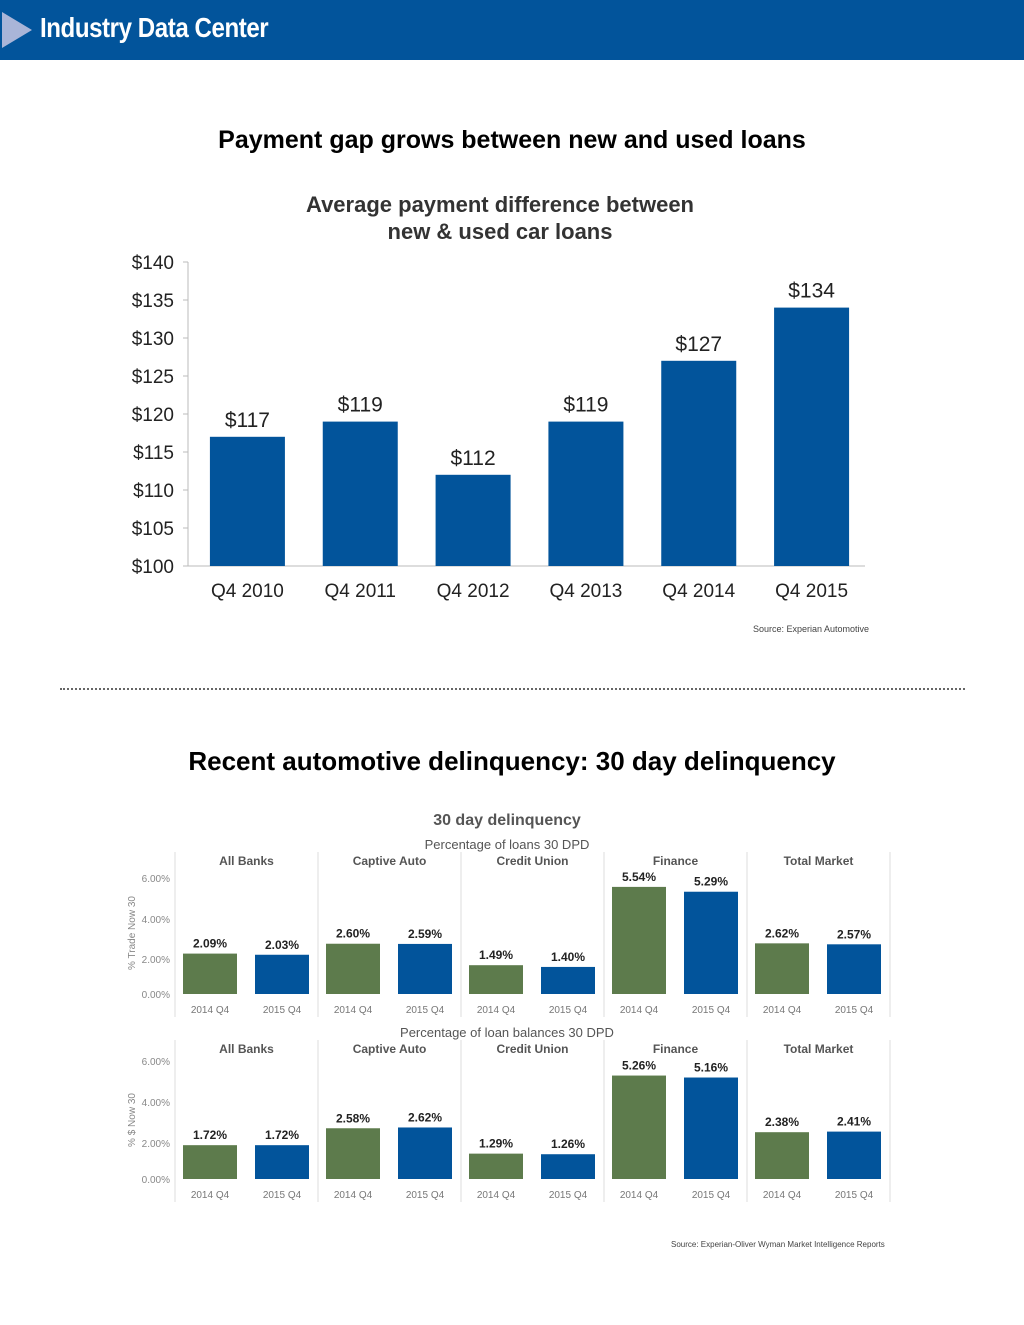  Describe the element at coordinates (819, 861) in the screenshot. I see `group-header: Total Market` at that location.